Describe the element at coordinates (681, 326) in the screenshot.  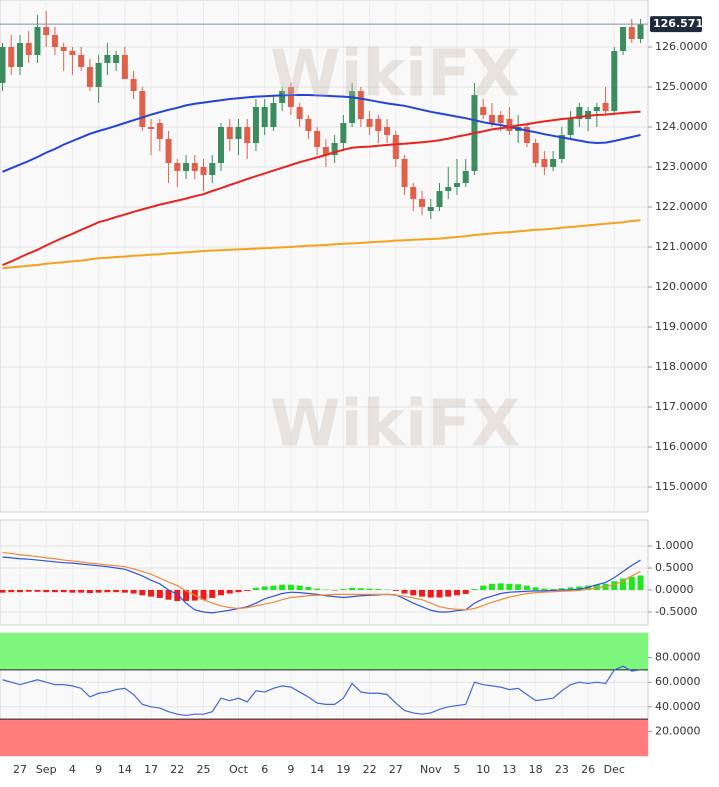
I see `y-tick-label: 119.0000` at that location.